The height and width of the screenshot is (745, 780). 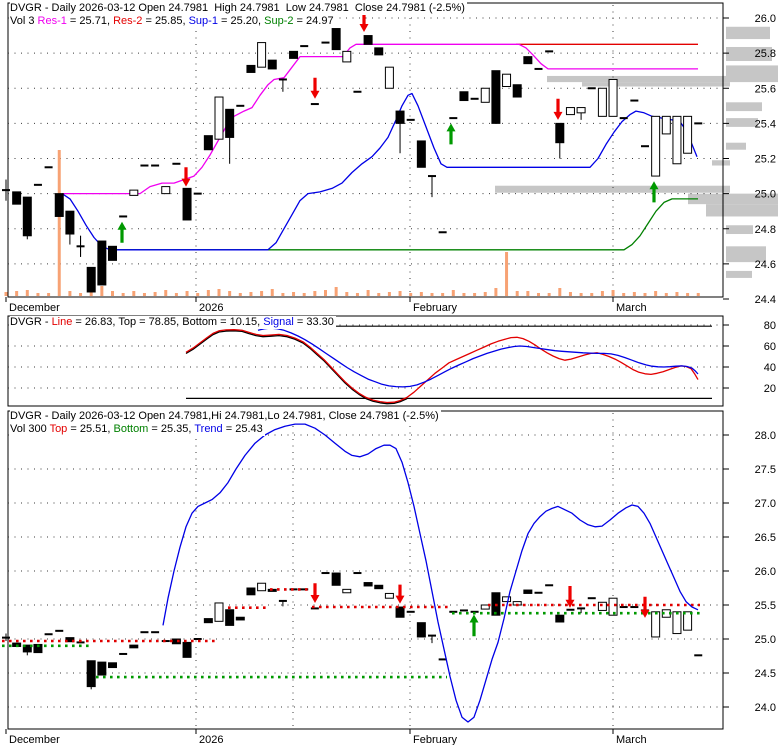 What do you see at coordinates (168, 322) in the screenshot?
I see `oscillator-title-seg-2: = 26.83, Top = 78.85, Bottom = 10.15,` at bounding box center [168, 322].